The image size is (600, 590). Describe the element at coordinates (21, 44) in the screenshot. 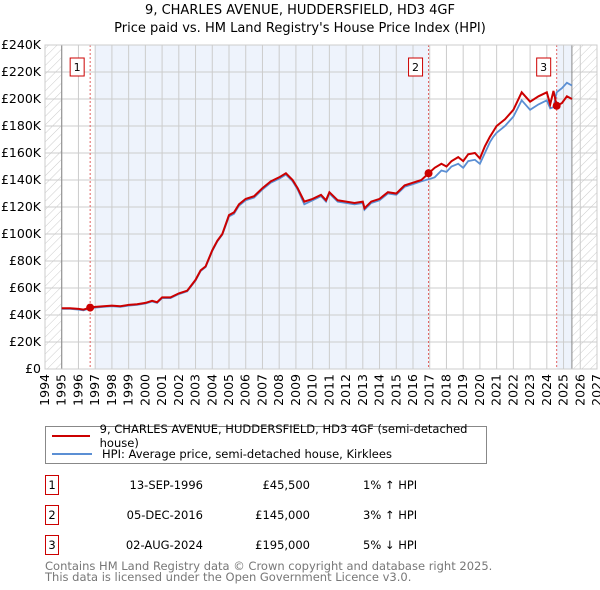

I see `y-tick-label: £240K` at that location.